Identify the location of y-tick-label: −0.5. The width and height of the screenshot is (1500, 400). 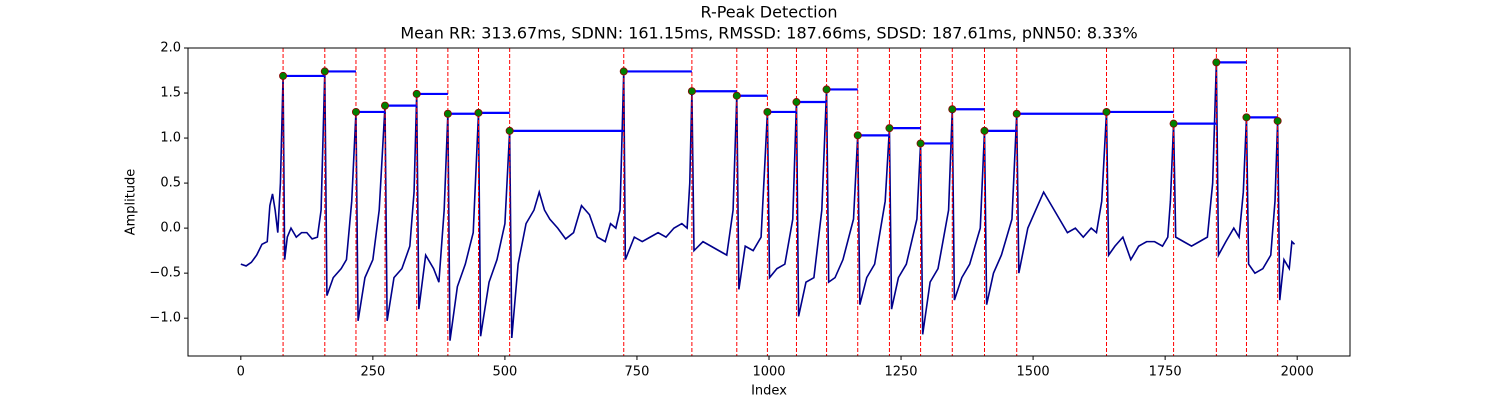
(165, 273).